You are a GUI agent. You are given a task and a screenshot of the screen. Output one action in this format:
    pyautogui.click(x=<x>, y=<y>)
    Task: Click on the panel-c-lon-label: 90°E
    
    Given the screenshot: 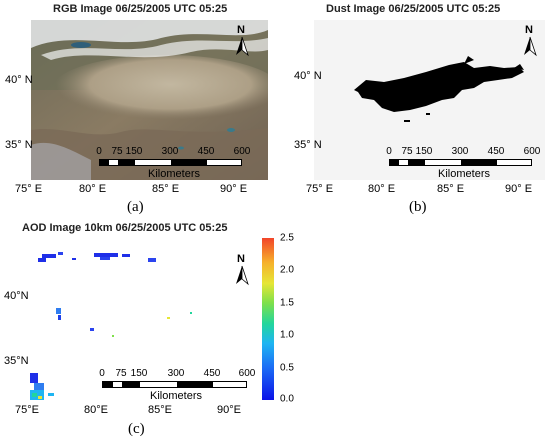 What is the action you would take?
    pyautogui.click(x=229, y=410)
    